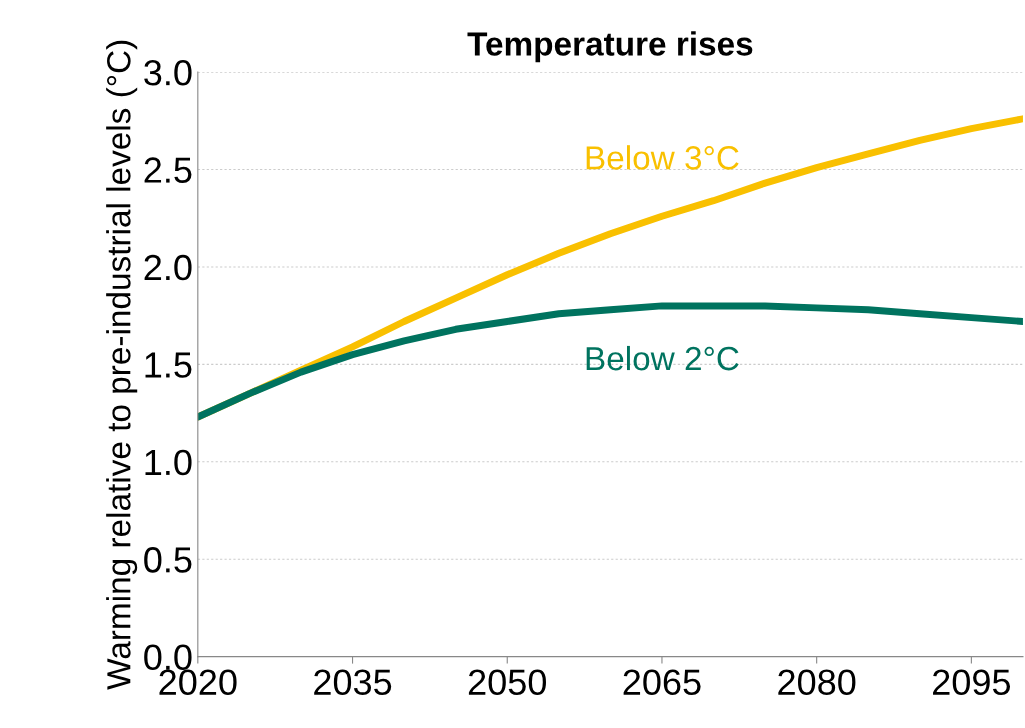 This screenshot has width=1025, height=728. What do you see at coordinates (168, 365) in the screenshot?
I see `y-tick-label: 1.5` at bounding box center [168, 365].